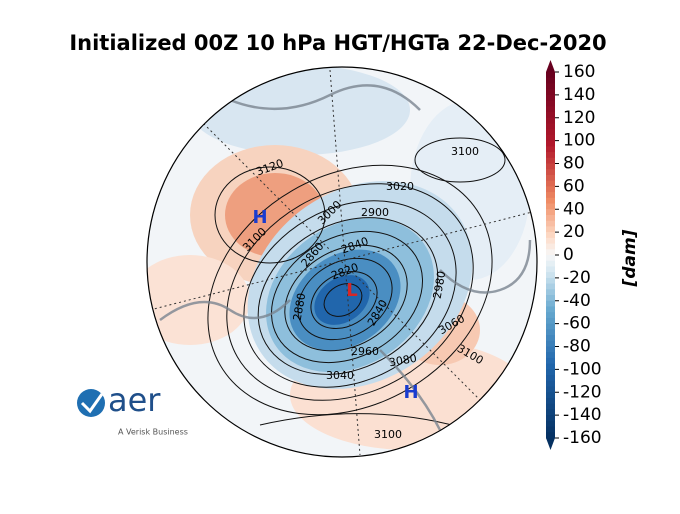  I want to click on contour-label: 2960, so click(365, 351).